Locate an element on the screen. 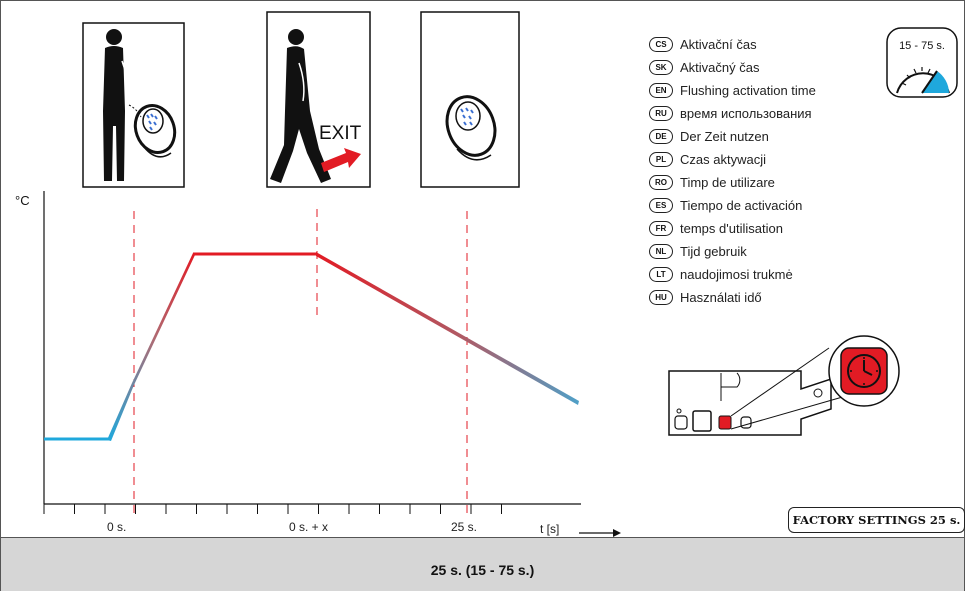 Image resolution: width=965 pixels, height=591 pixels. tick-label-0s-plus-x: 0 s. + x is located at coordinates (308, 527).